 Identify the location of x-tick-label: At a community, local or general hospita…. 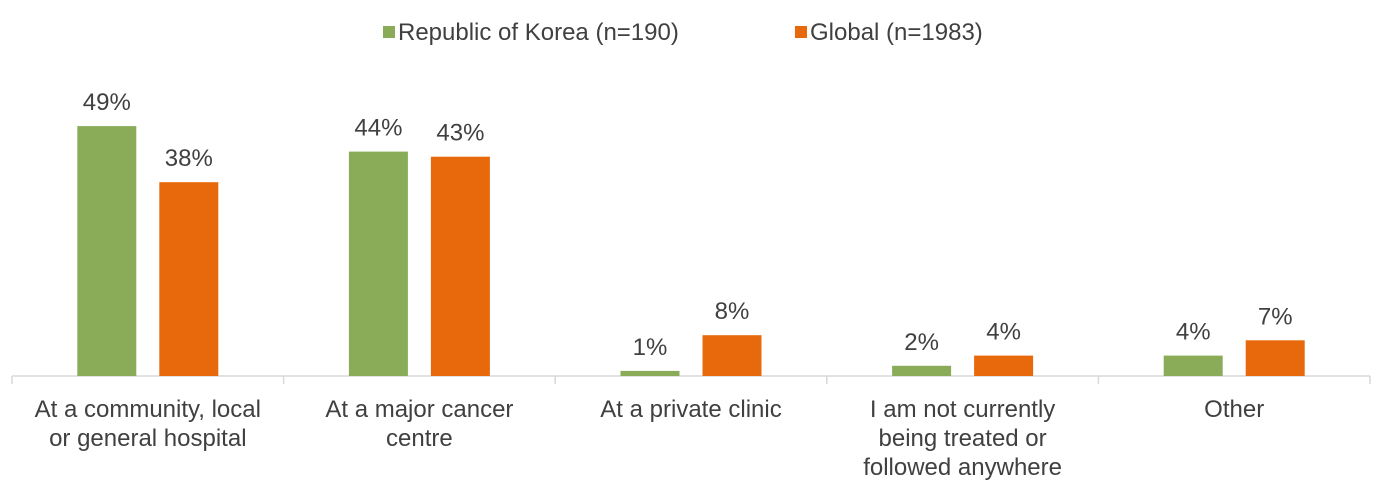
(147, 424).